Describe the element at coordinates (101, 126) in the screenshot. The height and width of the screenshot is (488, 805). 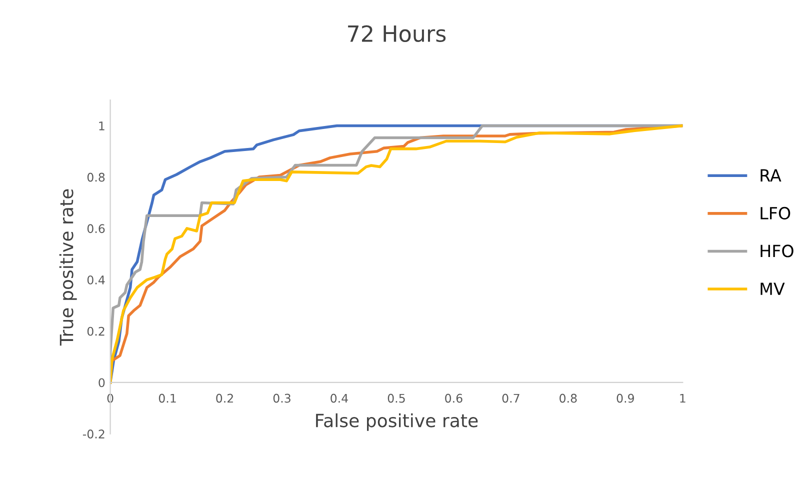
I see `y-tick-label: 1` at that location.